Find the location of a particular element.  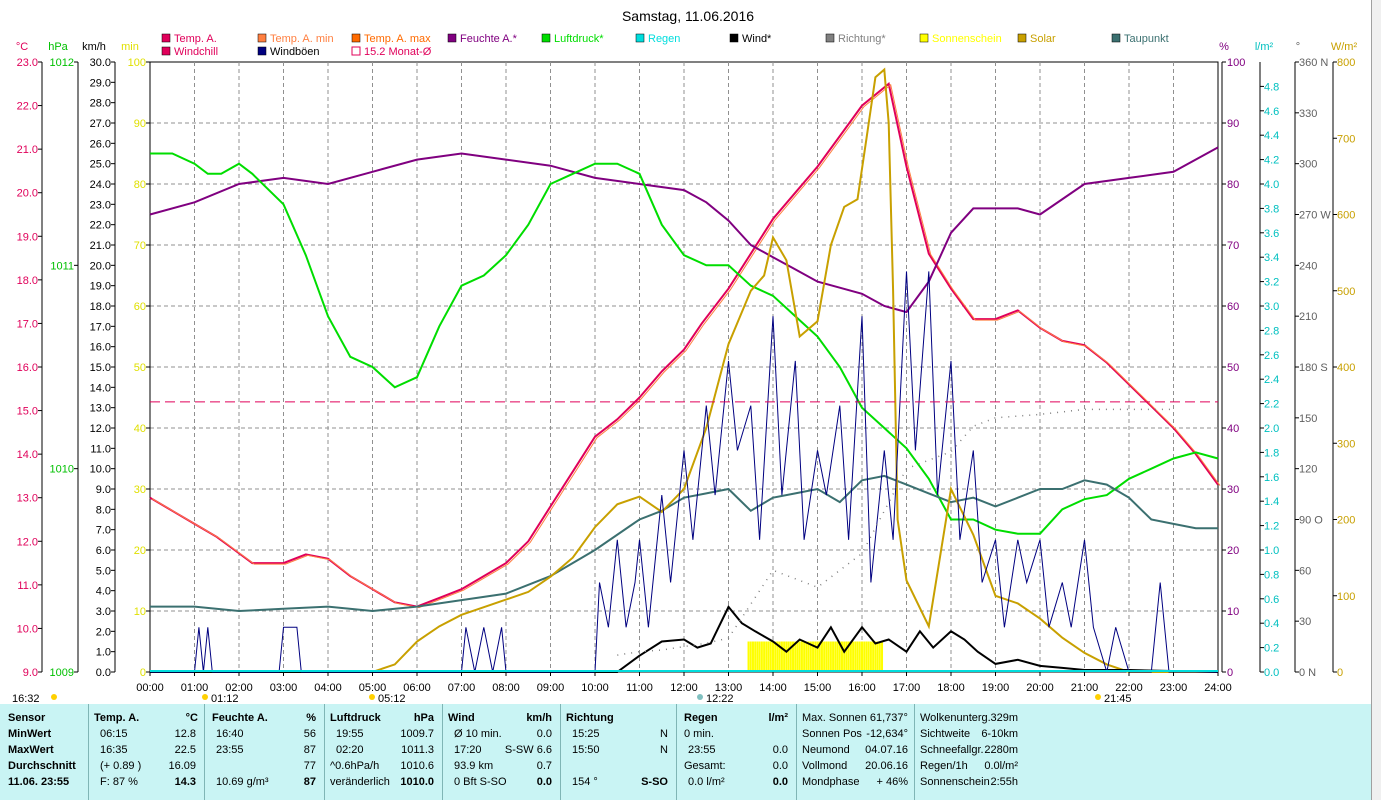

legend-item: Taupunkt is located at coordinates (1140, 39).